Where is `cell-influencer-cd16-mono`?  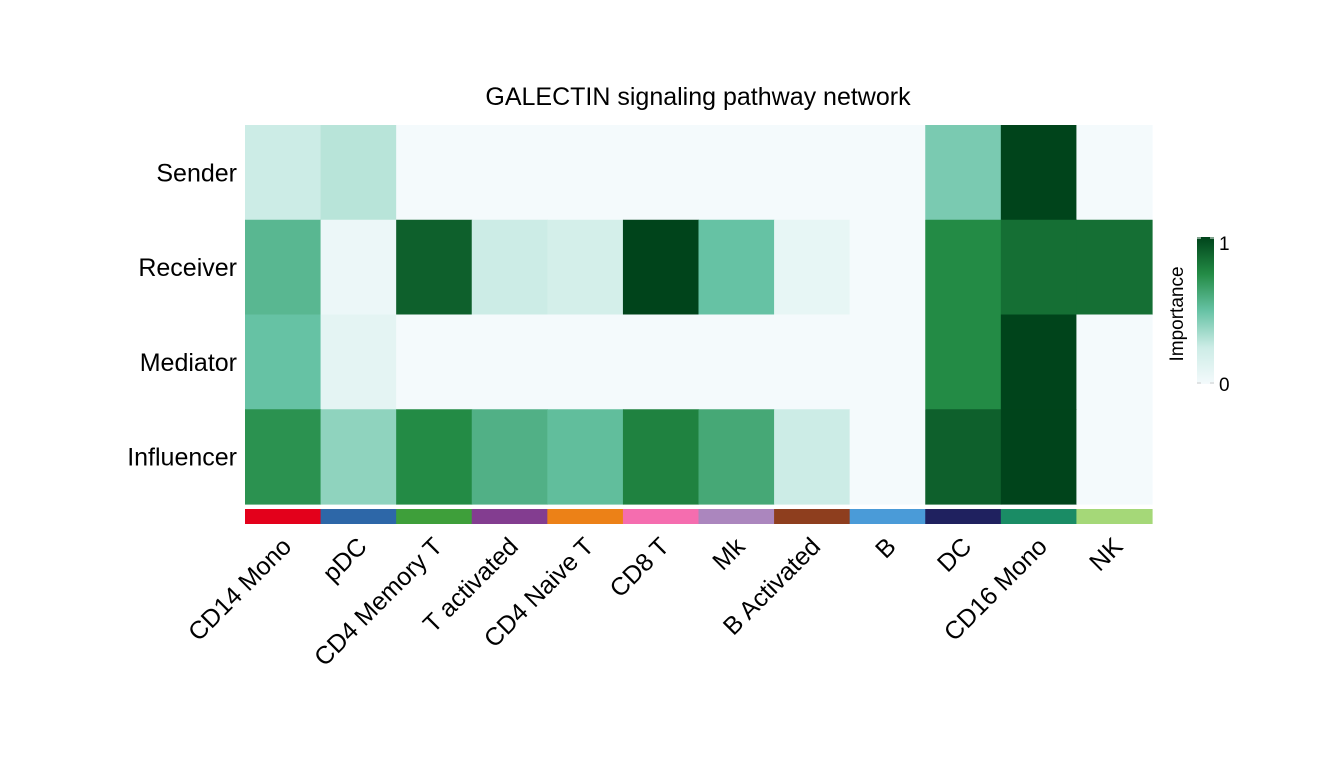 cell-influencer-cd16-mono is located at coordinates (1039, 457).